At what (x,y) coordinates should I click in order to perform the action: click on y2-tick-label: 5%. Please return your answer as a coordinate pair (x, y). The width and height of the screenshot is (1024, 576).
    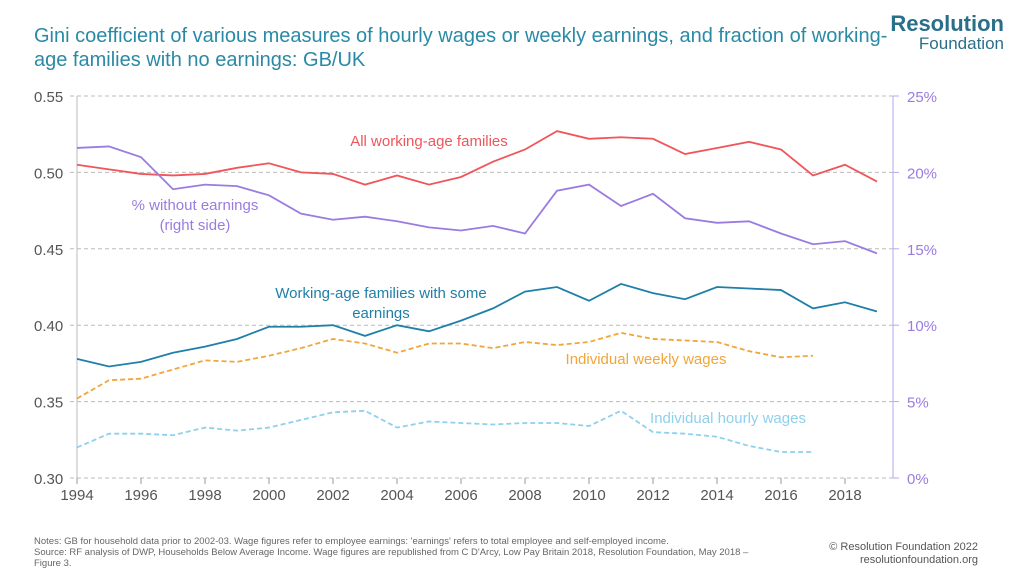
    Looking at the image, I should click on (918, 403).